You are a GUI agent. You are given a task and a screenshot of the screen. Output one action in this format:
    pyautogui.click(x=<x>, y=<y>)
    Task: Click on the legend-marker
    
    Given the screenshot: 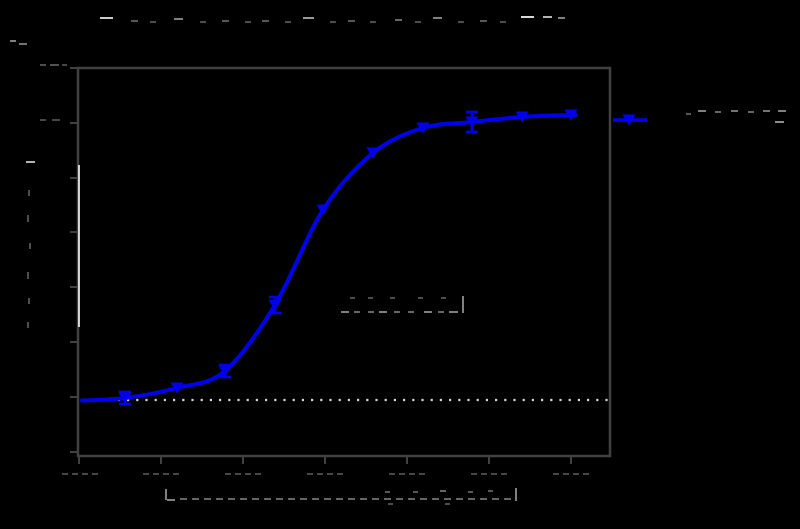 What is the action you would take?
    pyautogui.click(x=630, y=120)
    